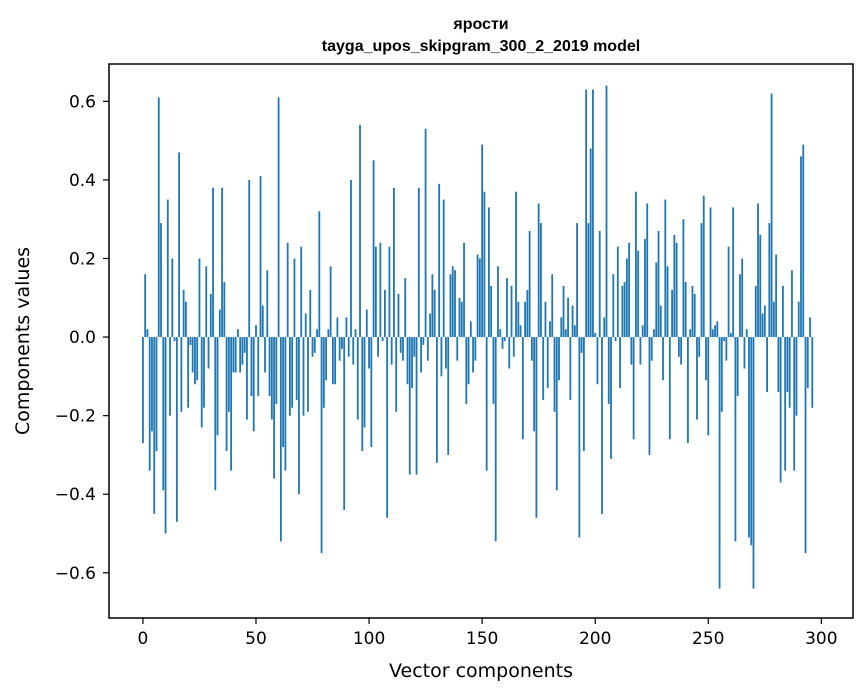  Describe the element at coordinates (481, 46) in the screenshot. I see `chart-subtitle: tayga_upos_skipgram_300_2_2019 model` at that location.